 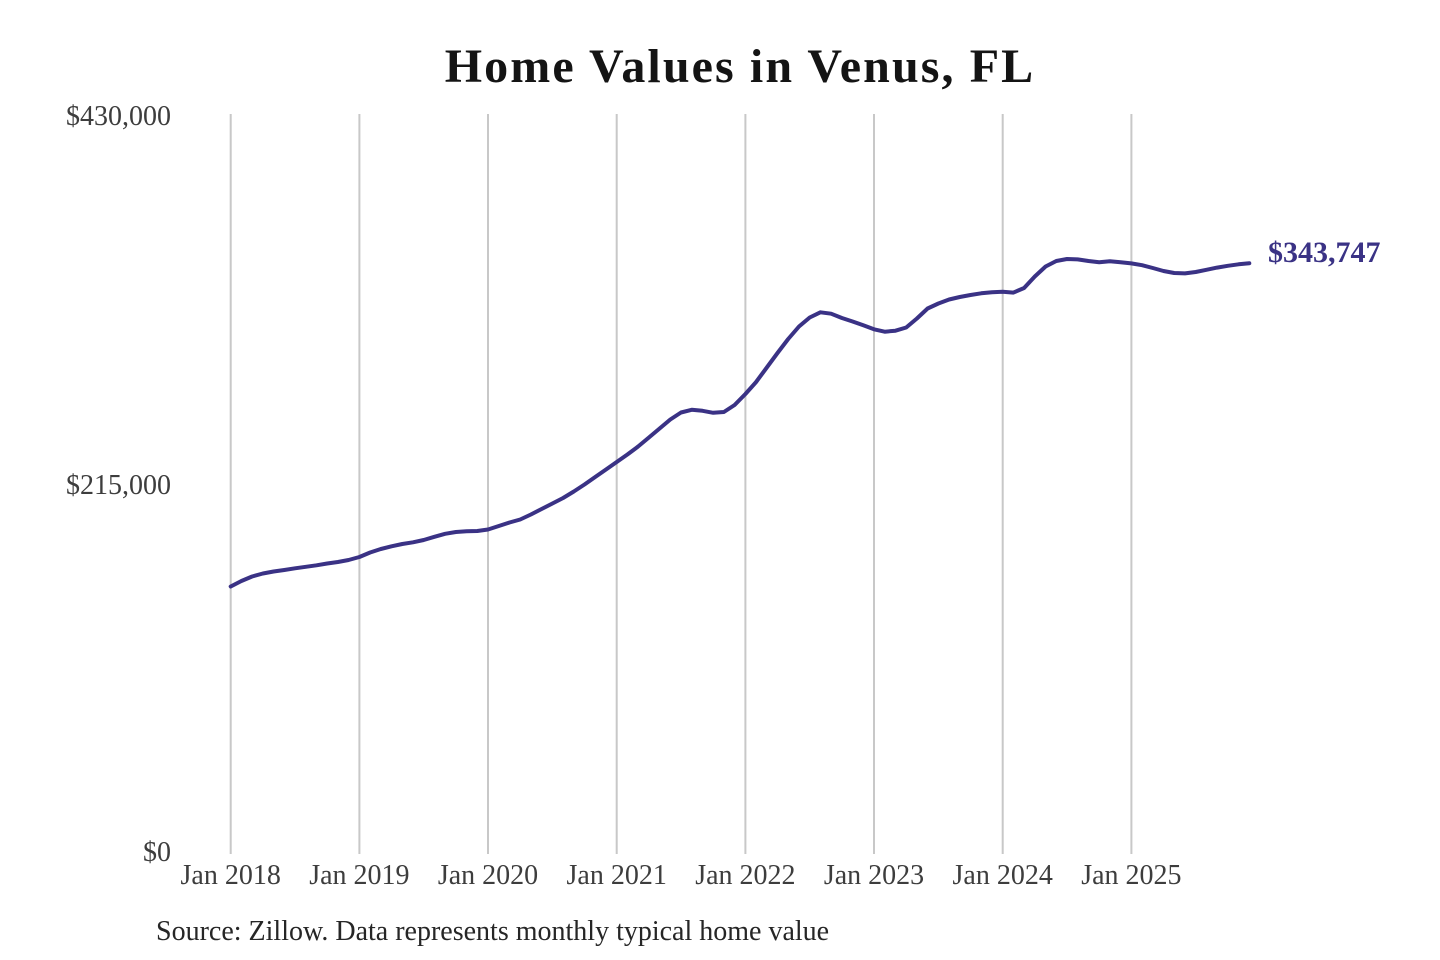 What do you see at coordinates (359, 875) in the screenshot?
I see `svg-text: Jan 2019` at bounding box center [359, 875].